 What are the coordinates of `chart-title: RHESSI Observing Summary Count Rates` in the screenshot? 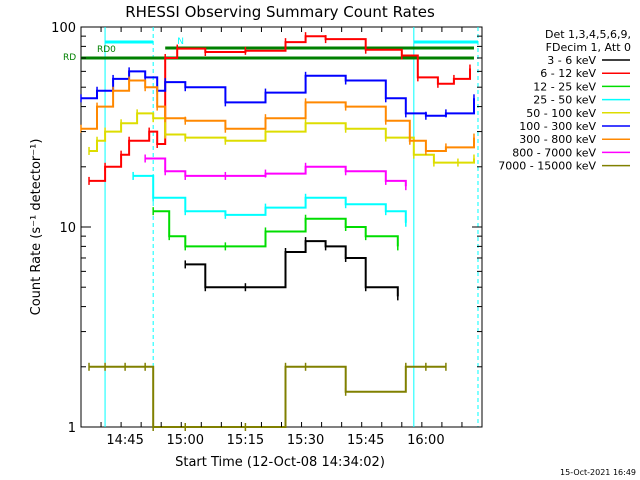 It's located at (280, 12).